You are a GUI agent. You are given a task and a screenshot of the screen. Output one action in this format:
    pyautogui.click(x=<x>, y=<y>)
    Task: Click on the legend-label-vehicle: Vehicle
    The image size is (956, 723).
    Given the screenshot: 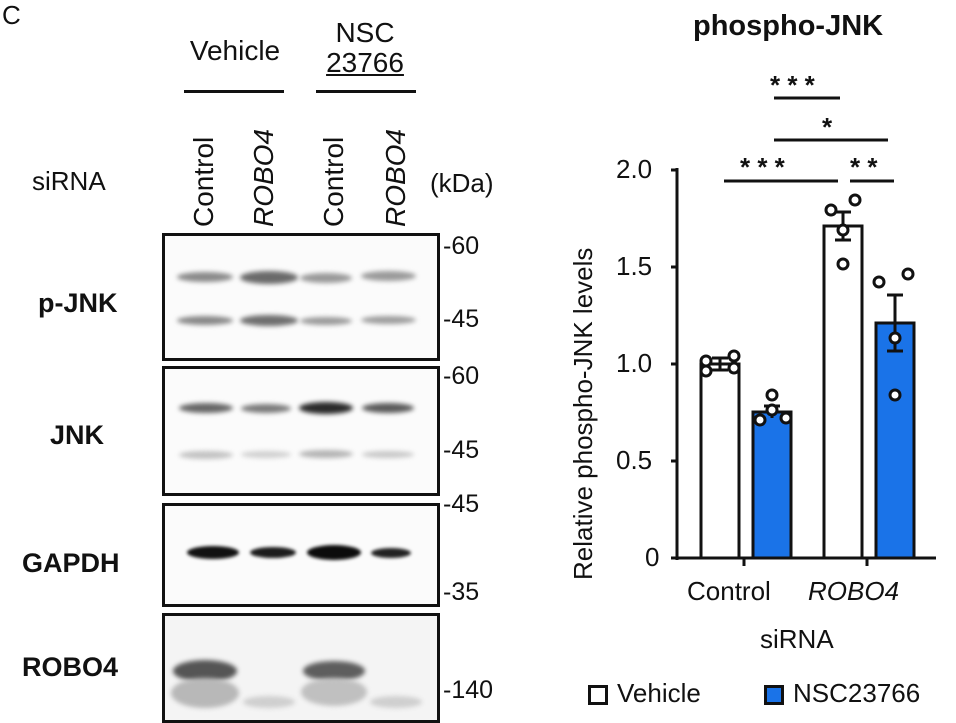 What is the action you would take?
    pyautogui.click(x=659, y=693)
    